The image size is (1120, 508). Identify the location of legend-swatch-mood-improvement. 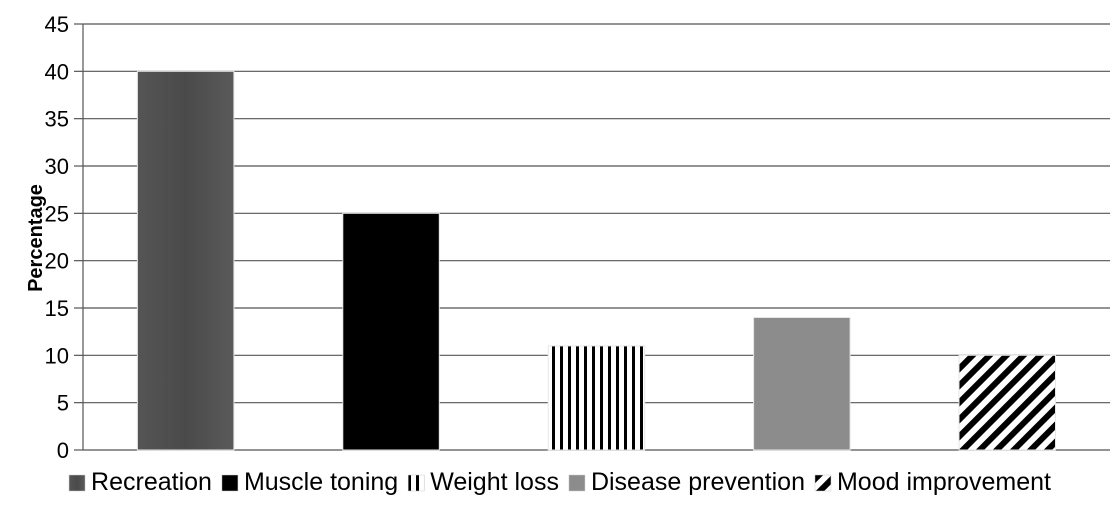
(823, 483).